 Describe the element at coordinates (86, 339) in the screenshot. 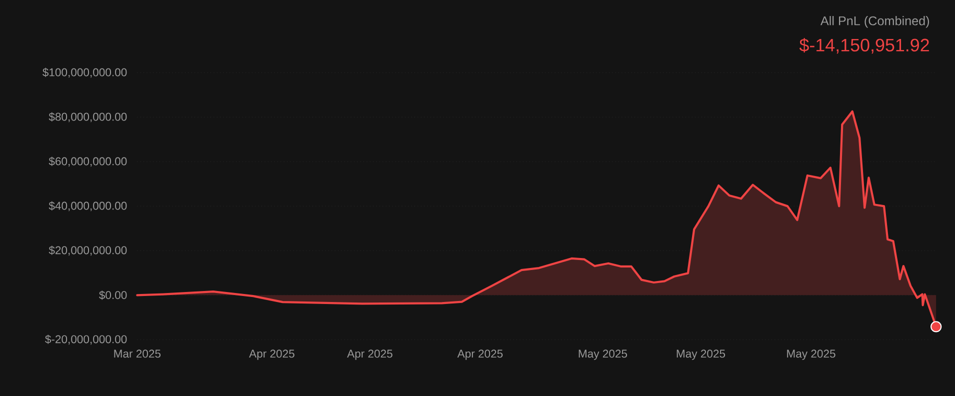

I see `y-tick-label: $-20,000,000.00` at that location.